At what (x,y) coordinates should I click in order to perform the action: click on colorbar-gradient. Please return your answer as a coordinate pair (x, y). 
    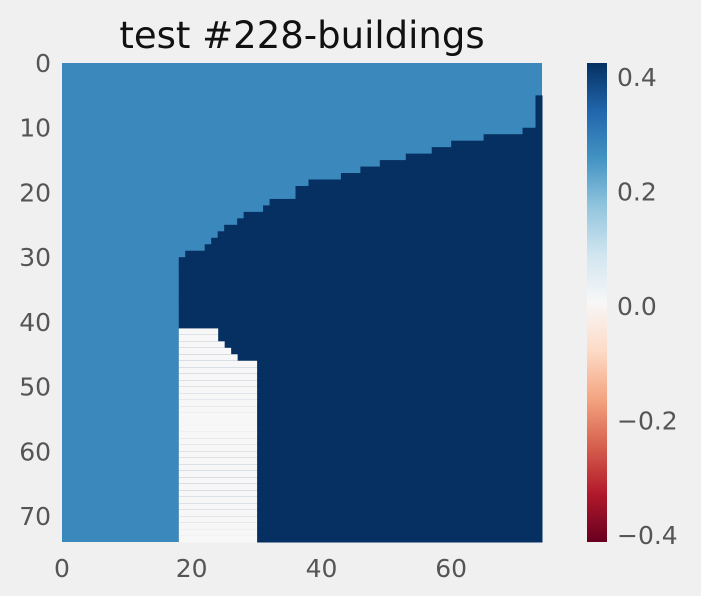
    Looking at the image, I should click on (597, 302).